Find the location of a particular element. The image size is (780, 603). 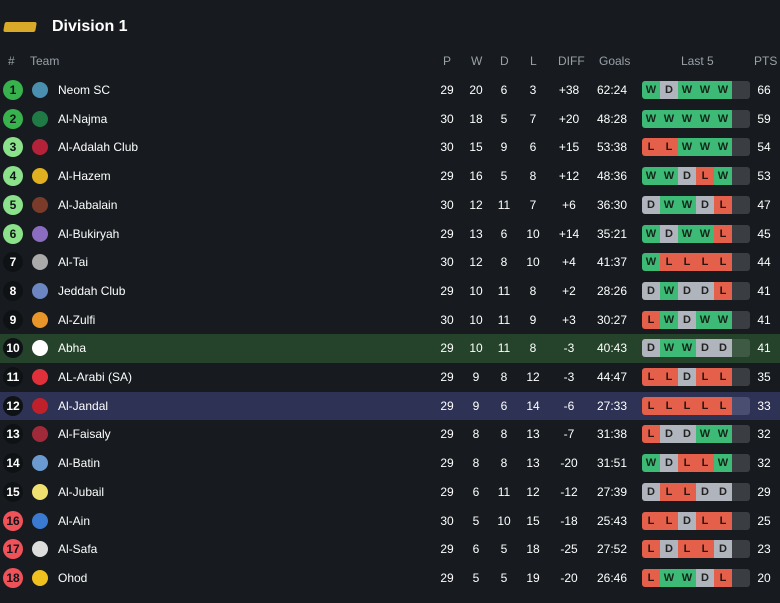

team-name: Al-Faisaly is located at coordinates (84, 434).